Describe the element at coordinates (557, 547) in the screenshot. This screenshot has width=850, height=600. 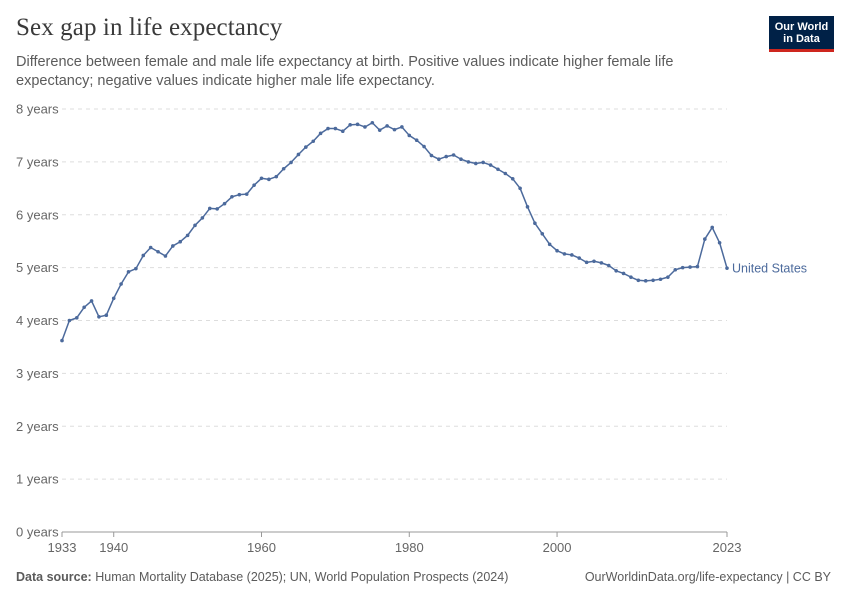
I see `x-tick-label: 2000` at that location.